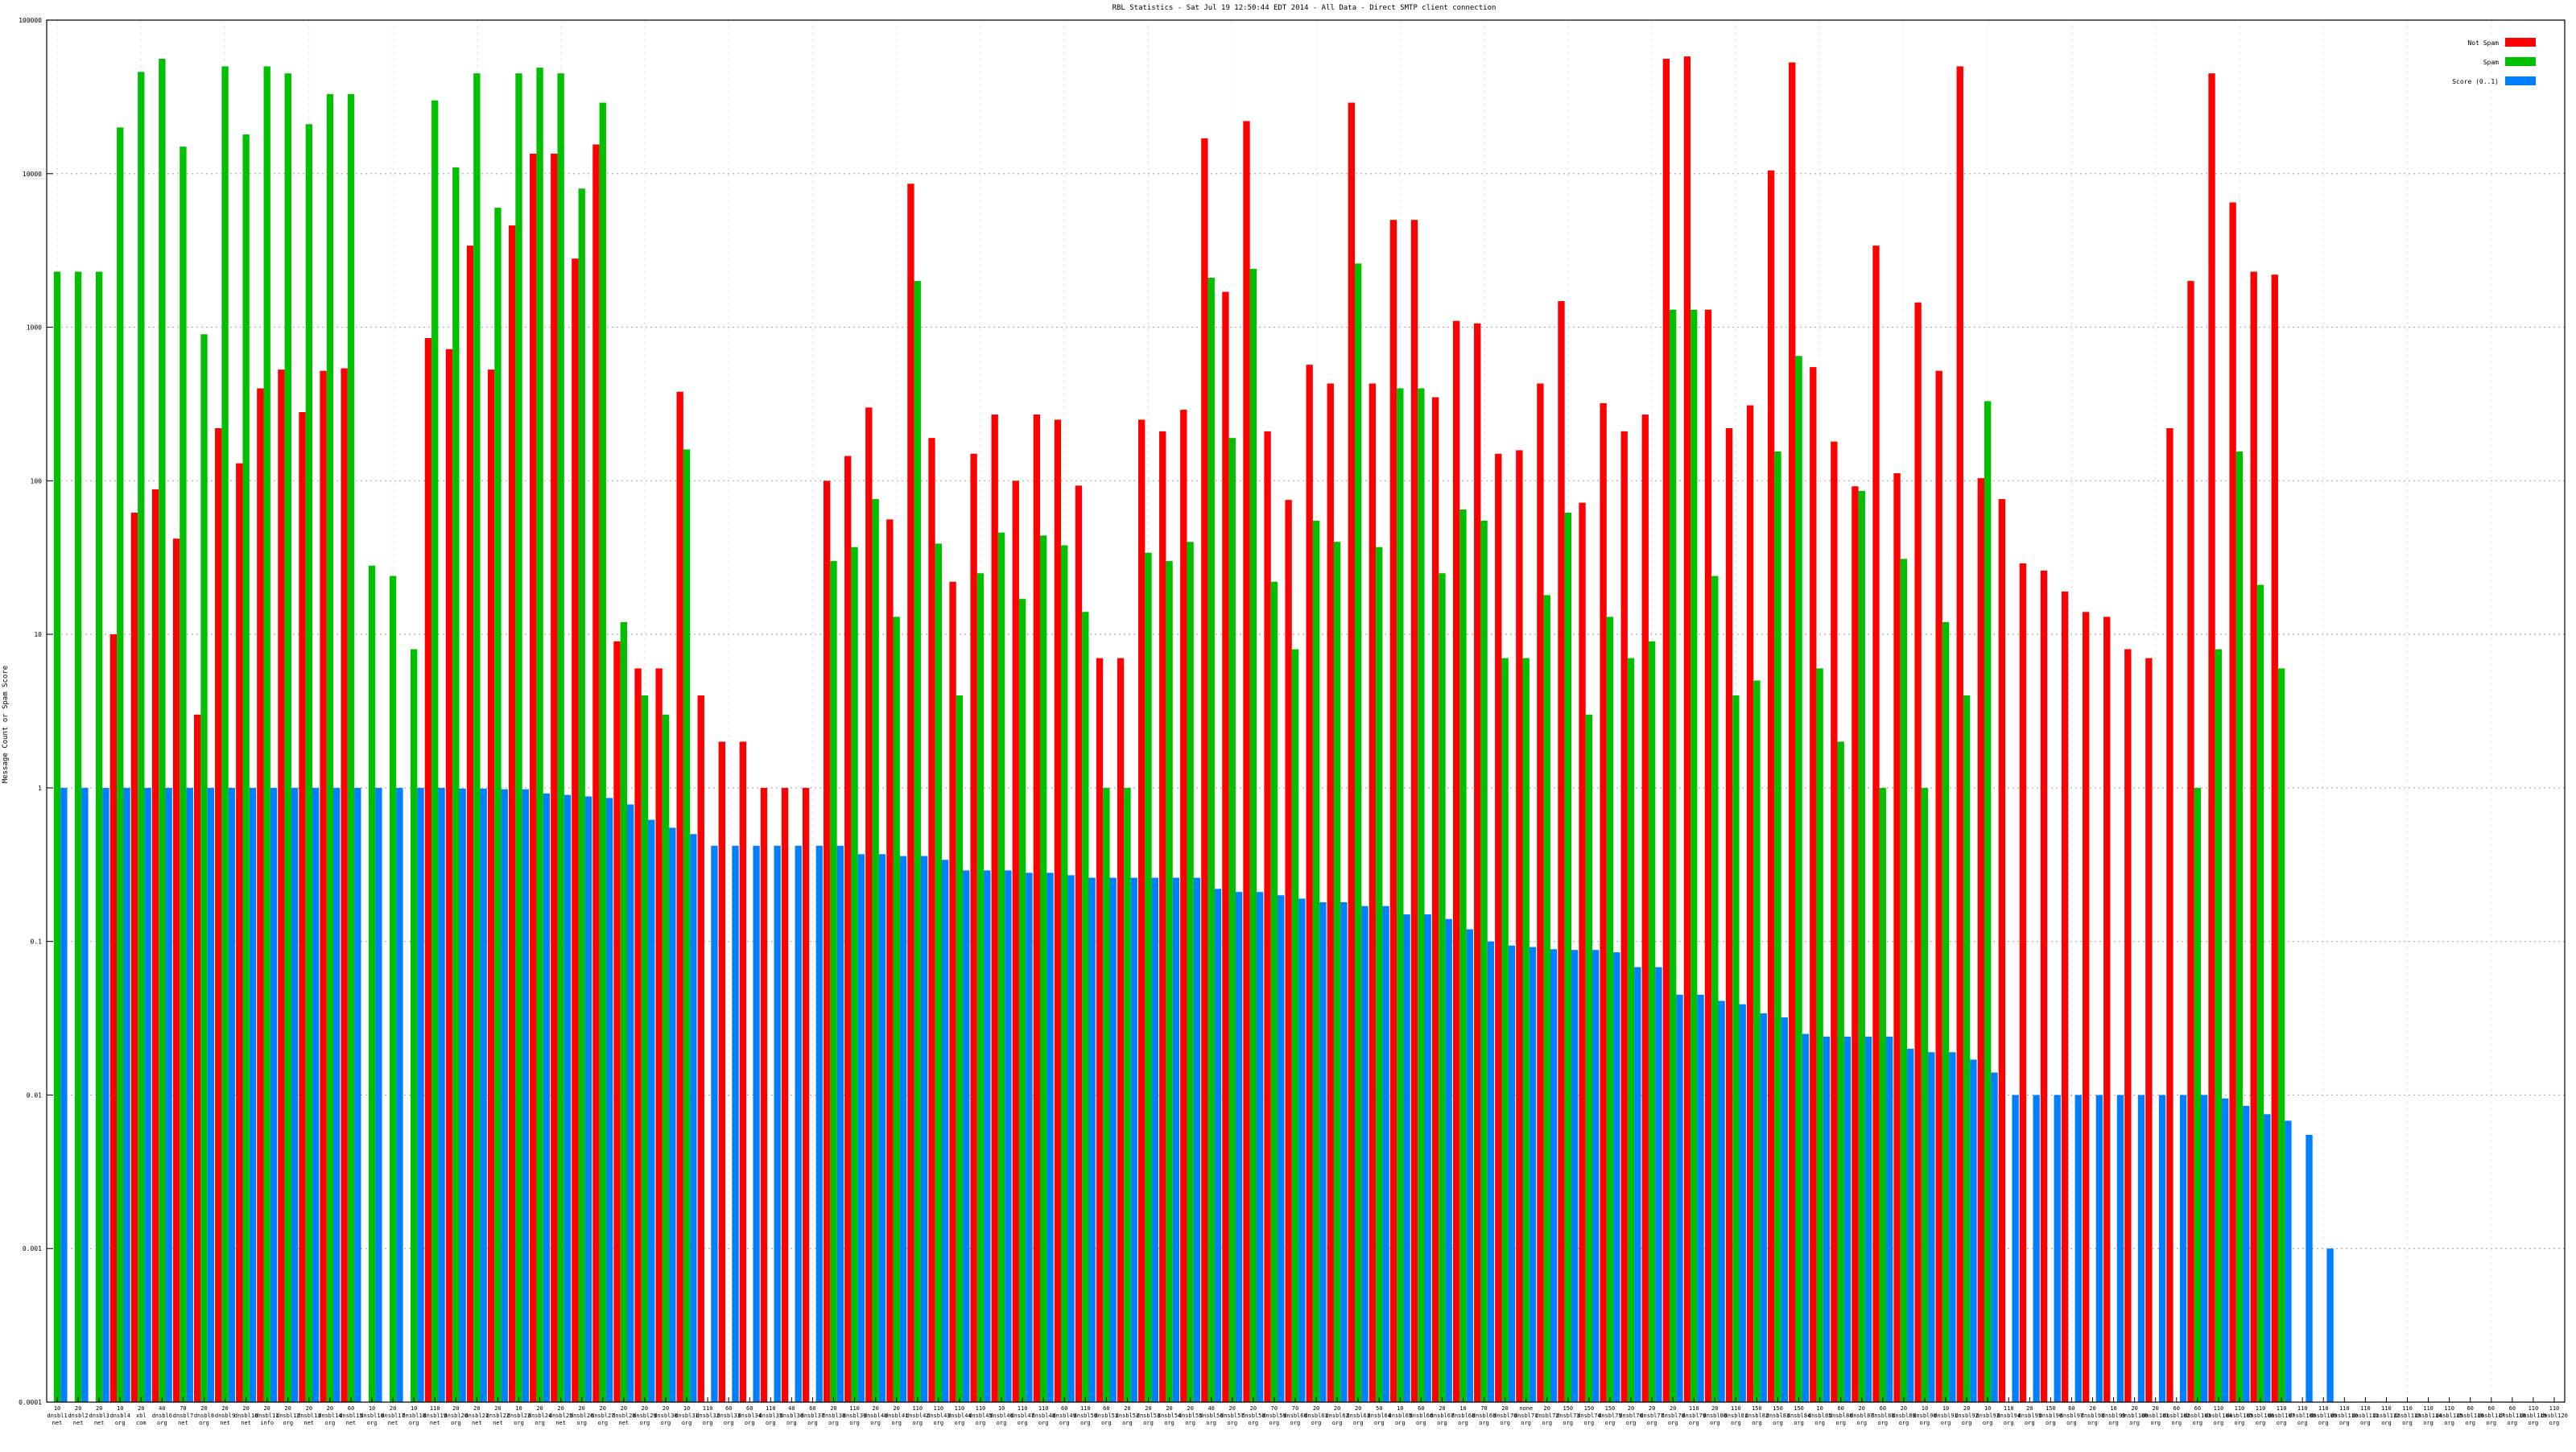  Describe the element at coordinates (2344, 1416) in the screenshot. I see `x-tick-label: 110 dnsbl110 org` at that location.